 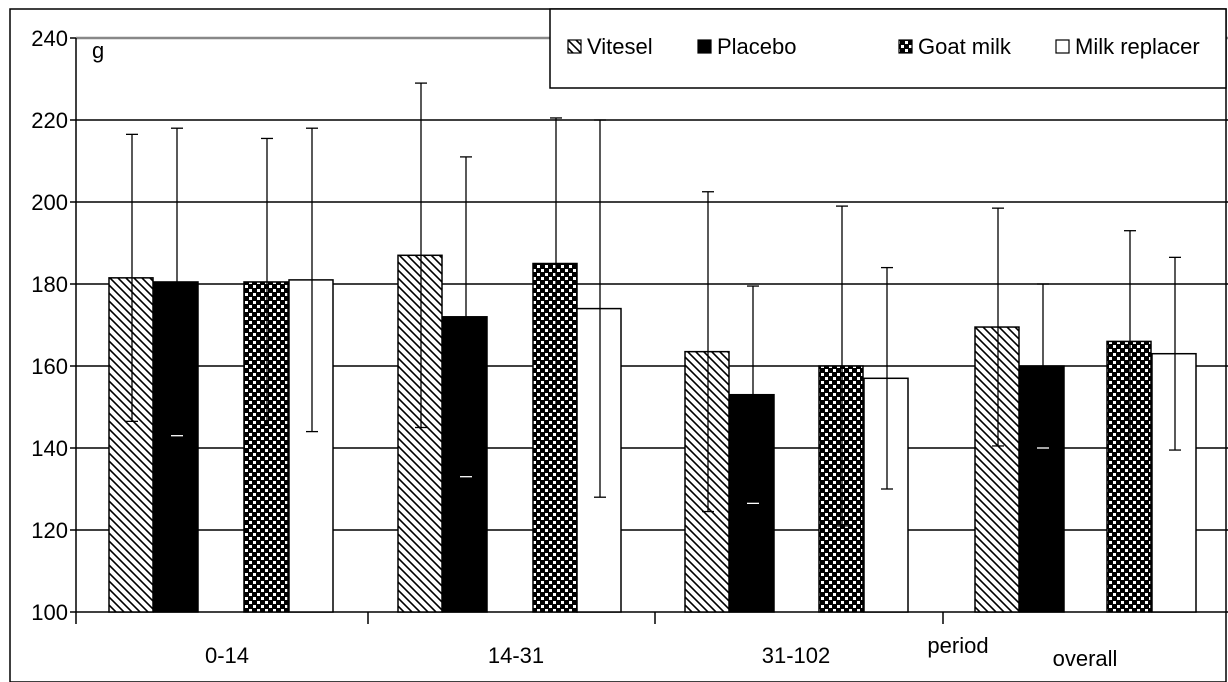 I want to click on legend-label: Placebo, so click(x=757, y=46).